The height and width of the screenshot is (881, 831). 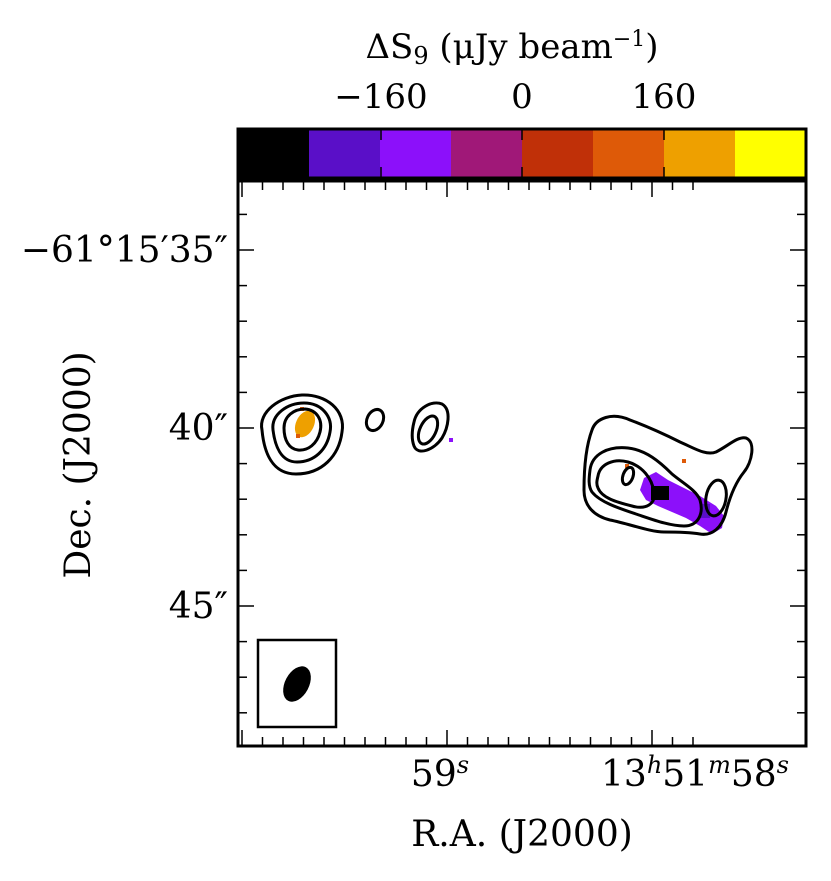 I want to click on colorbar-tick-label-neg160: −160, so click(x=380, y=97).